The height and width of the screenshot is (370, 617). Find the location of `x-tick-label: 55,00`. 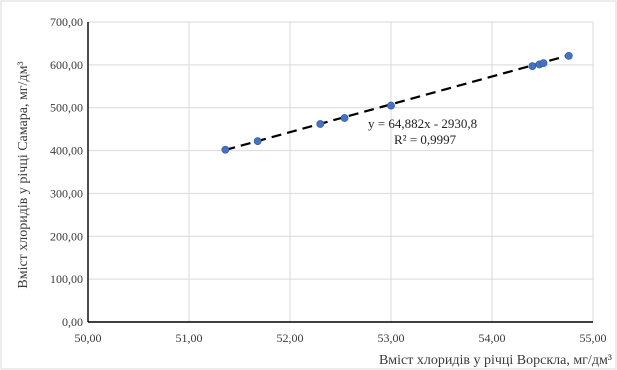

x-tick-label: 55,00 is located at coordinates (593, 338).